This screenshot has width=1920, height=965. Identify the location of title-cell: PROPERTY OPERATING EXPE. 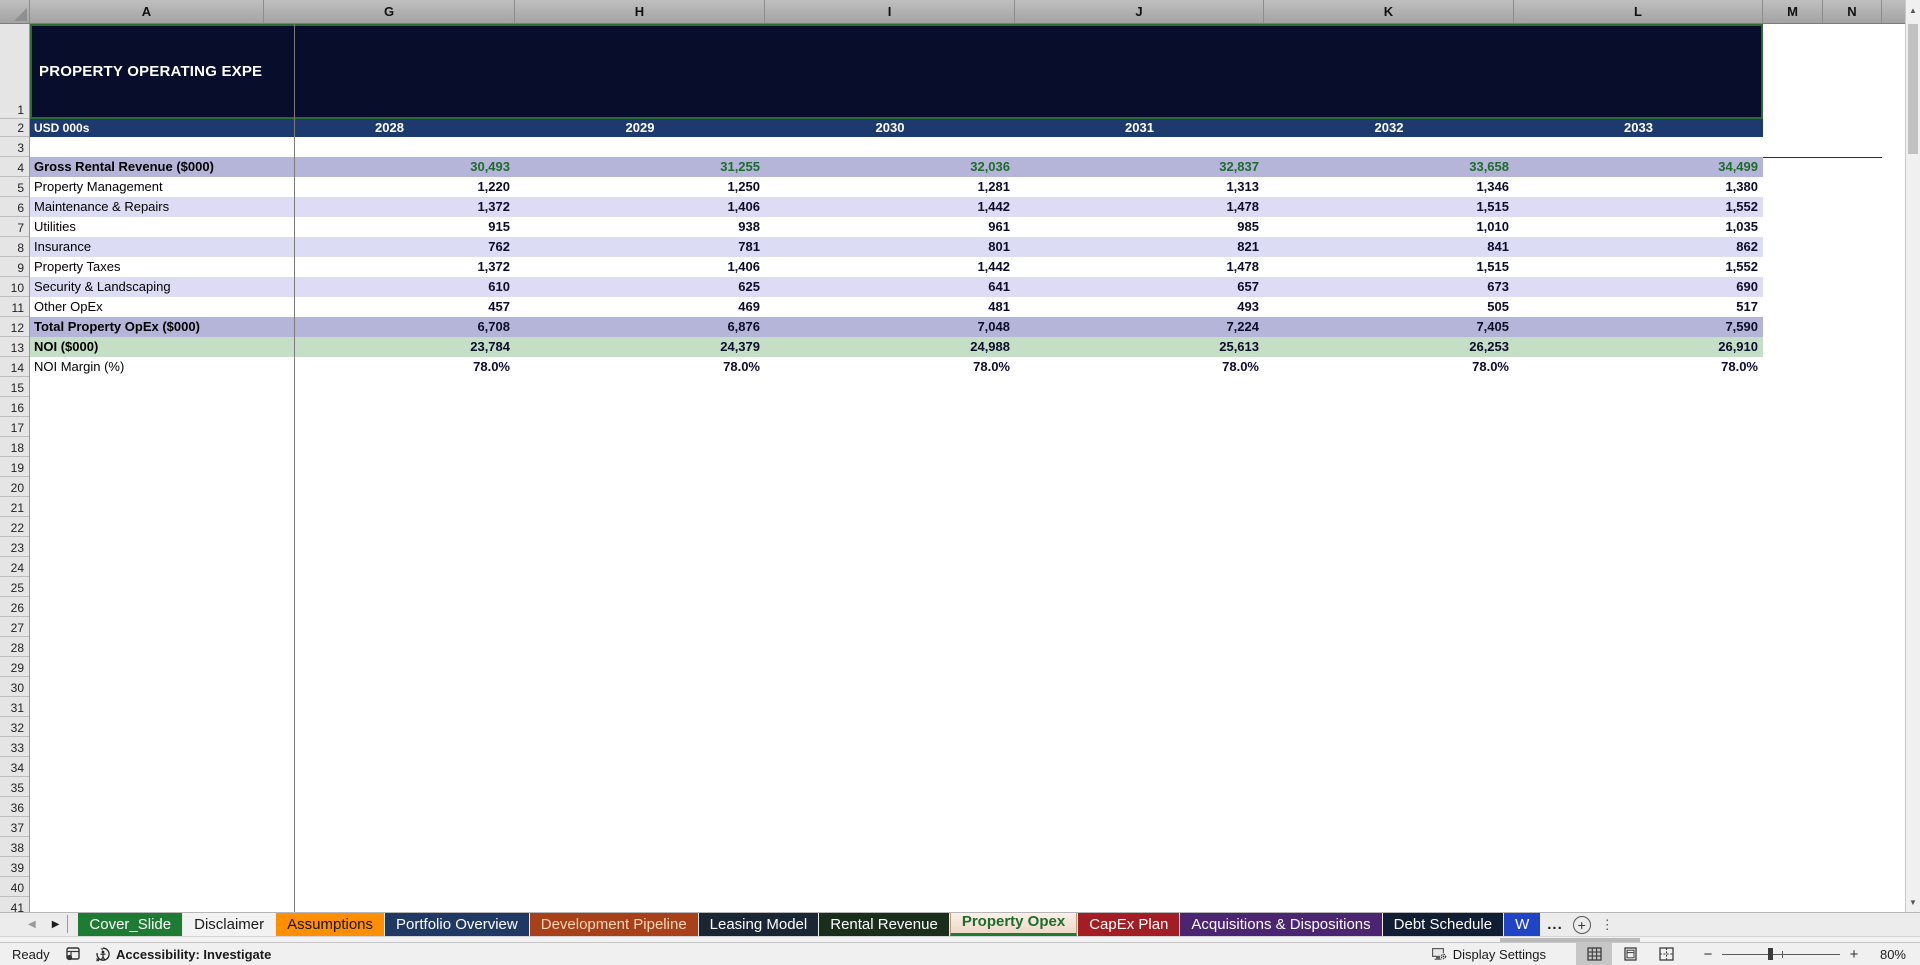
(896, 71).